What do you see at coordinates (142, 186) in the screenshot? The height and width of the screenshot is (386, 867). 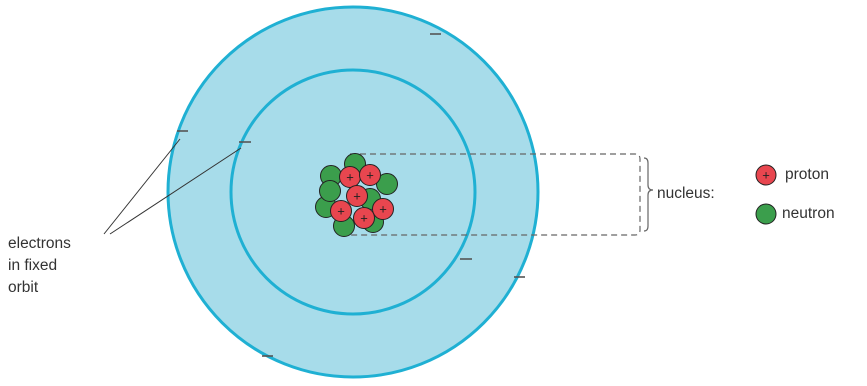 I see `pointer-line-outer` at bounding box center [142, 186].